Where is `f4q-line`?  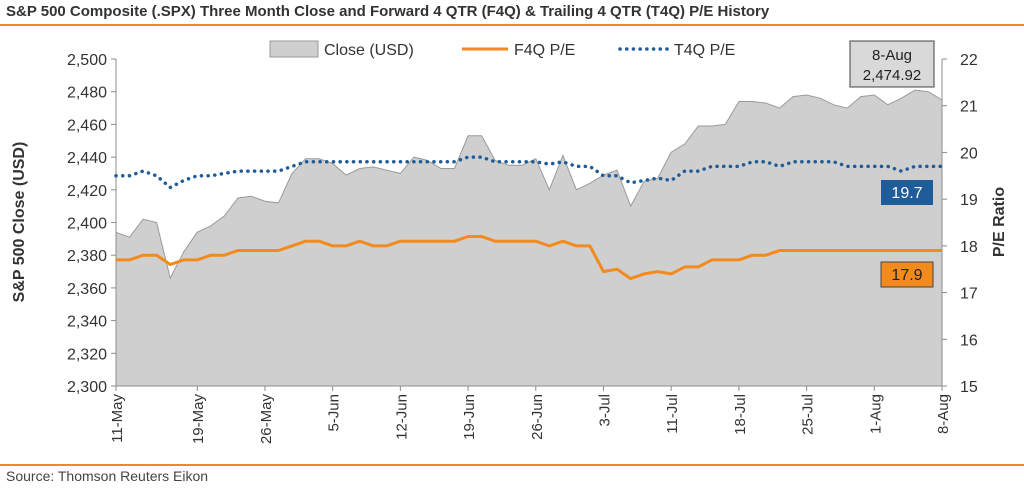
f4q-line is located at coordinates (529, 258).